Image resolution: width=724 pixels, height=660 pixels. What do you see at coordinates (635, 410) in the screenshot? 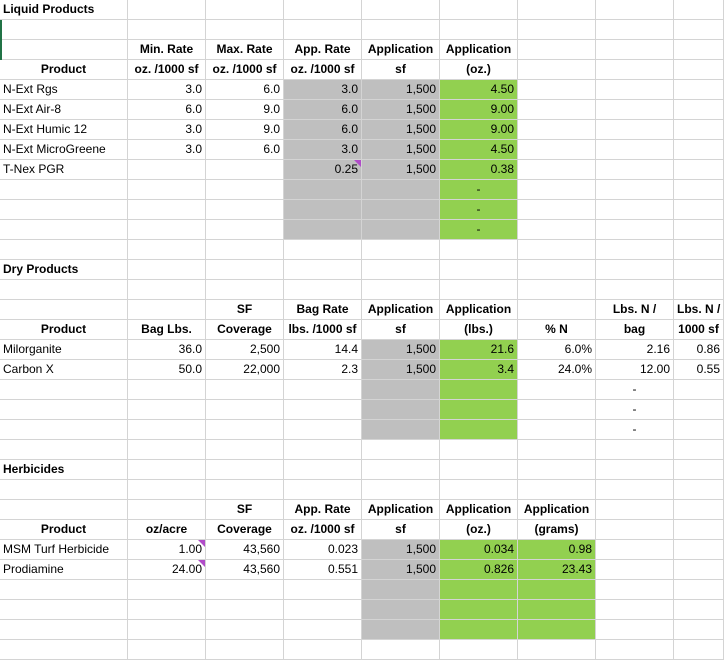
I see `dry-lbs-n-bag-cell: -` at bounding box center [635, 410].